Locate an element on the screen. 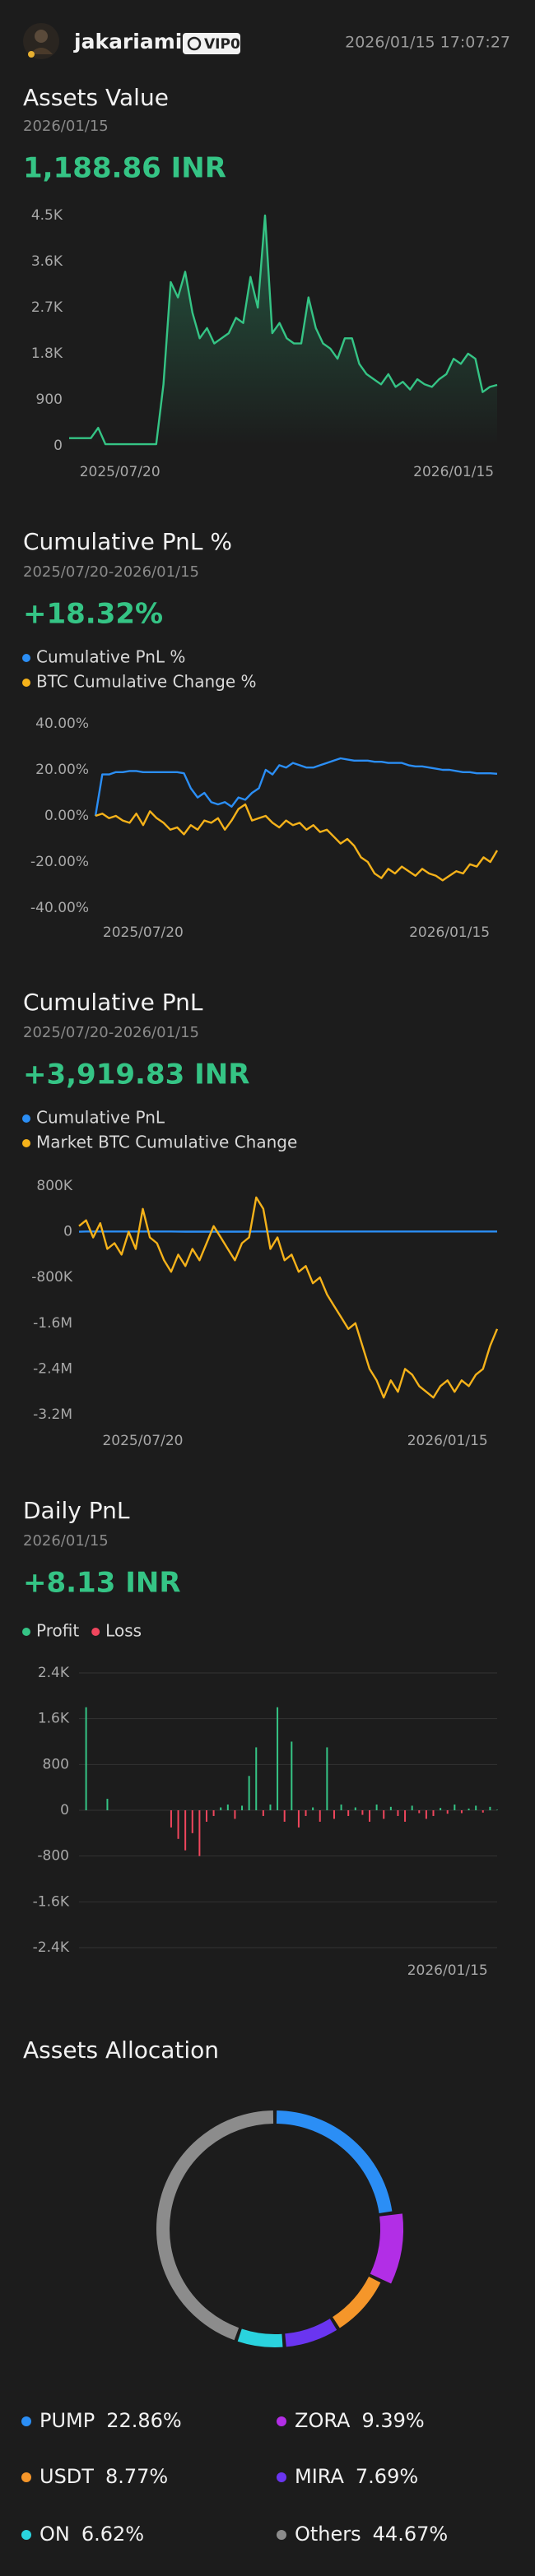  y-tick-label: -1.6M is located at coordinates (52, 1324).